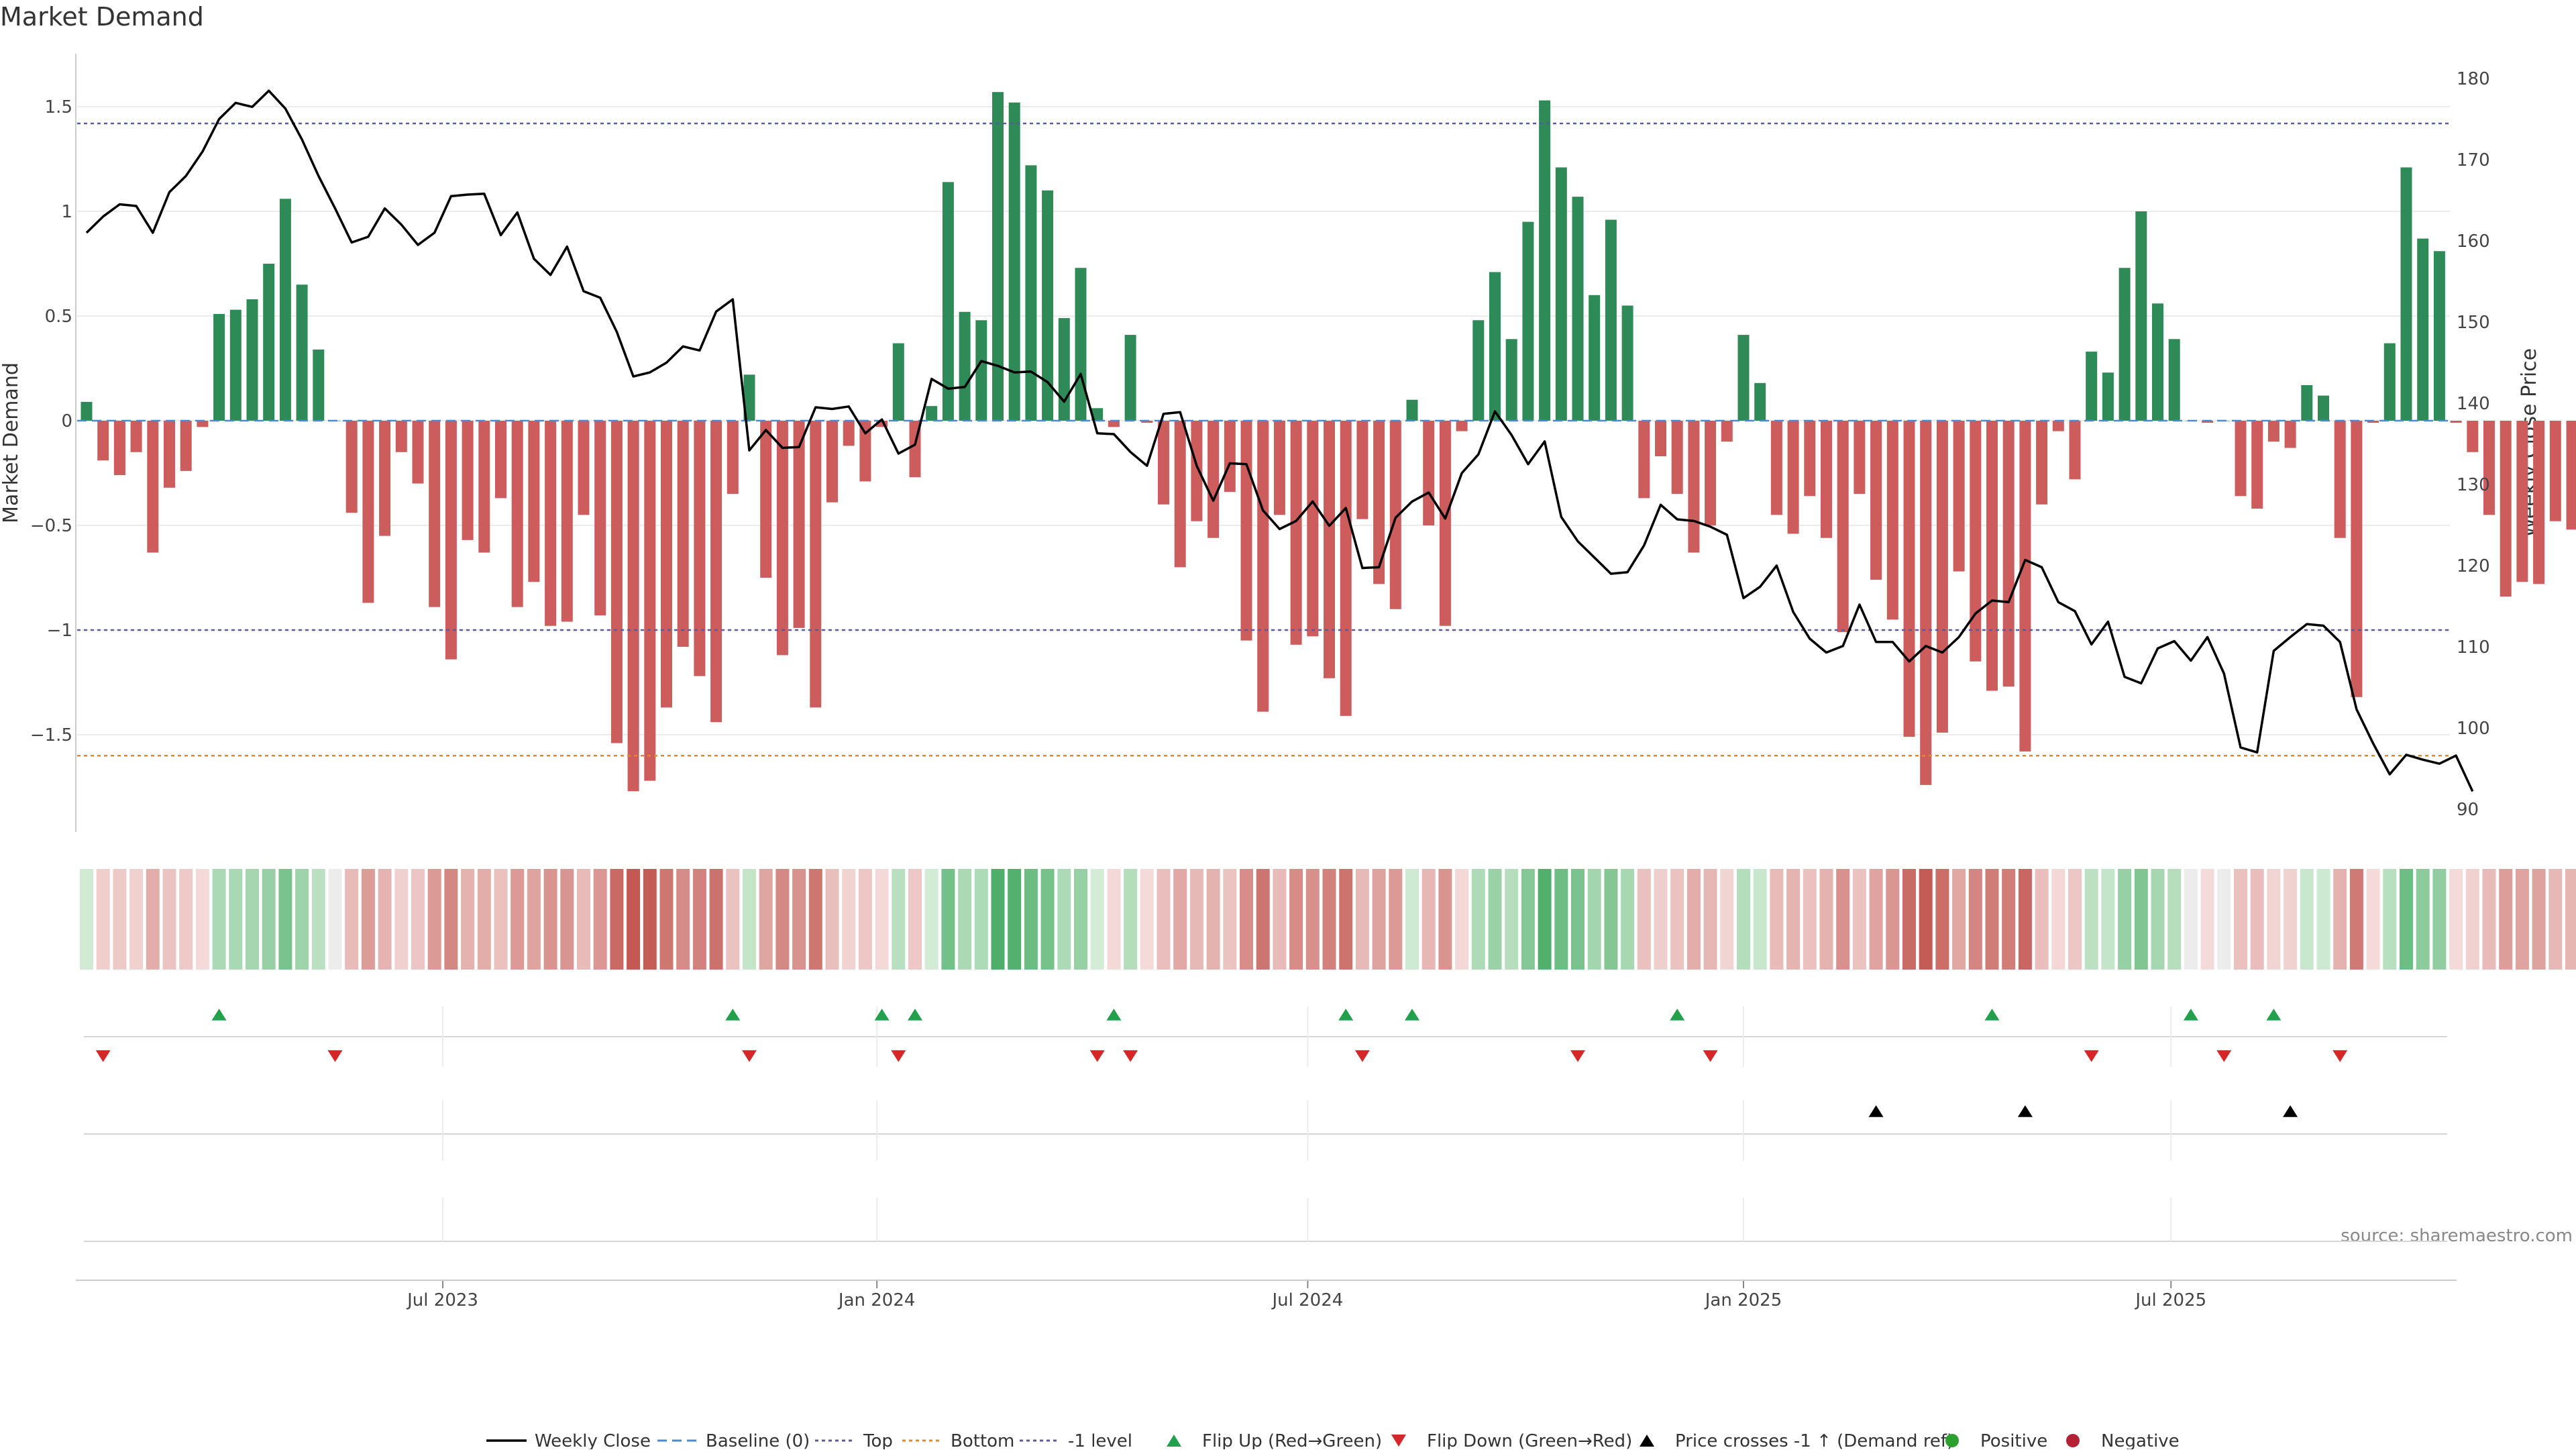  What do you see at coordinates (2473, 160) in the screenshot?
I see `y-right-tick-label: 170` at bounding box center [2473, 160].